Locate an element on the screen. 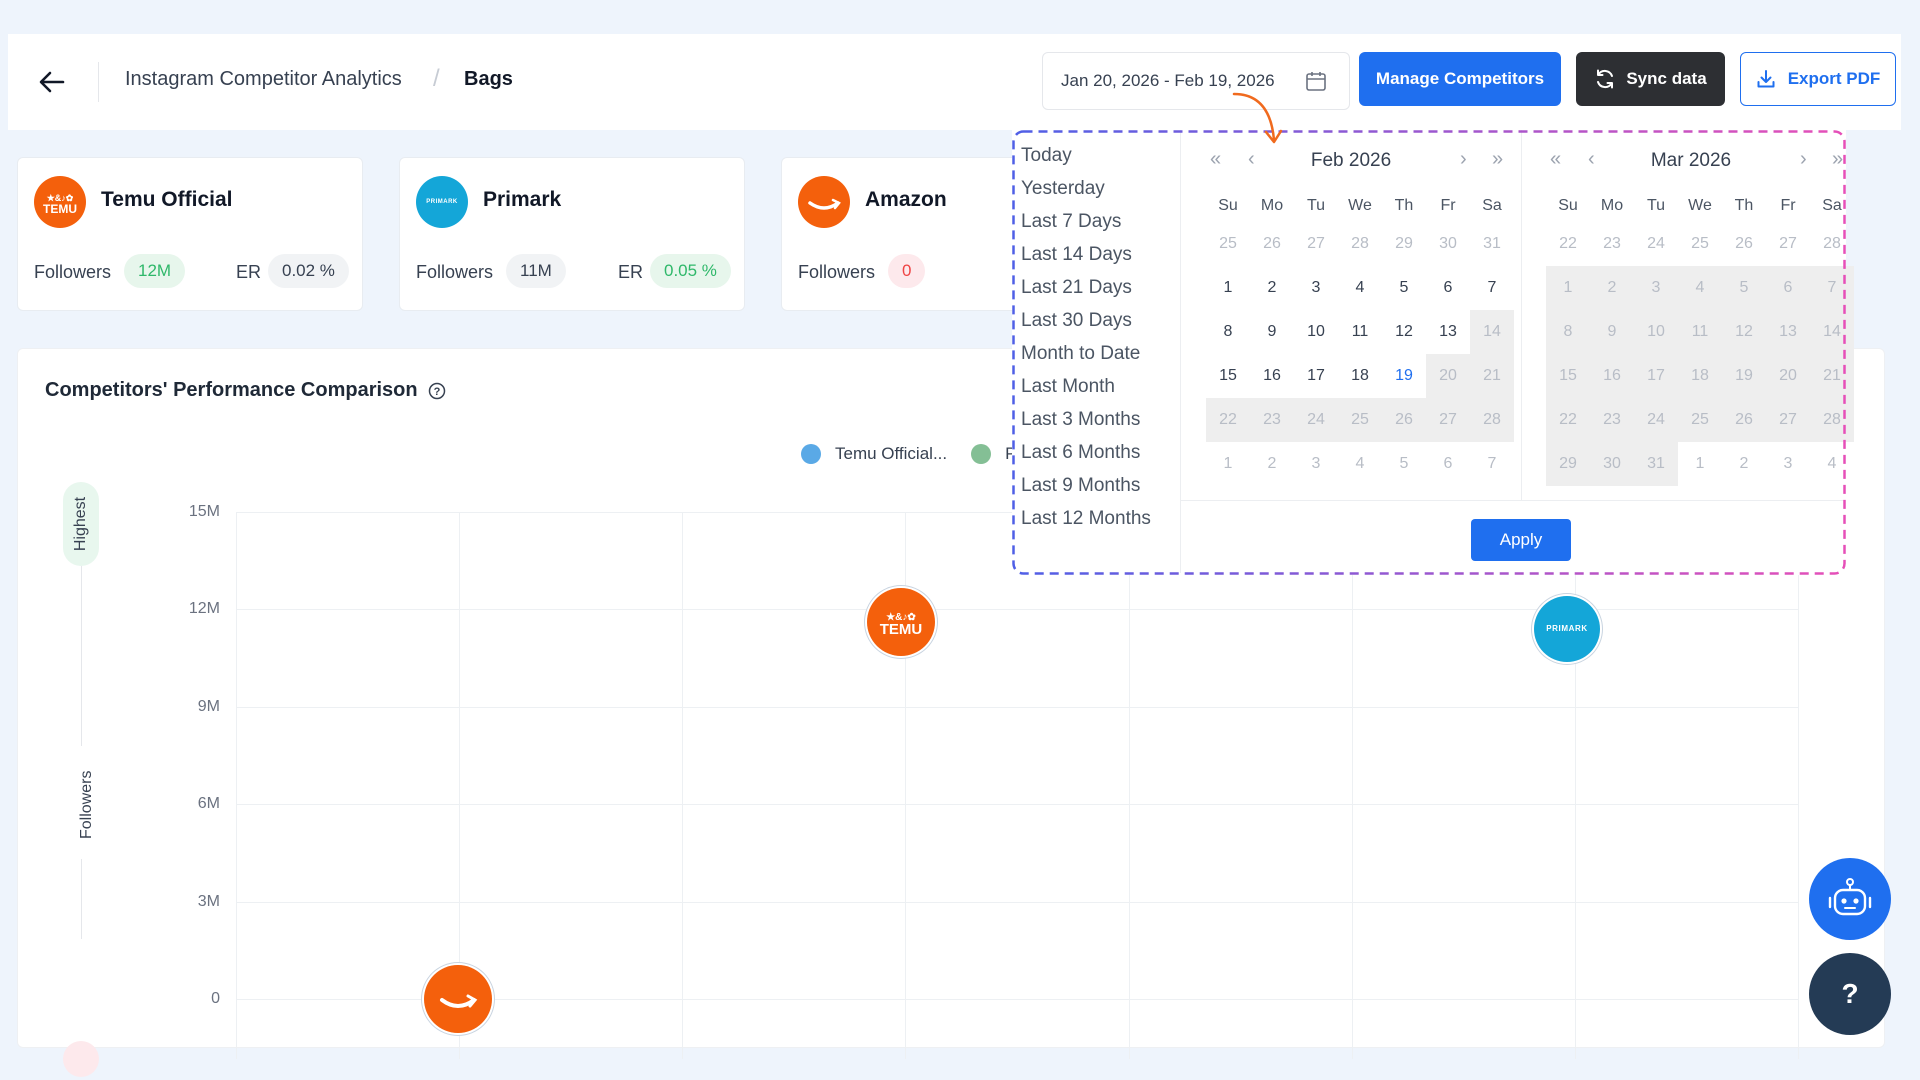 This screenshot has height=1080, width=1920. preset-option: Last 21 Days is located at coordinates (1076, 287).